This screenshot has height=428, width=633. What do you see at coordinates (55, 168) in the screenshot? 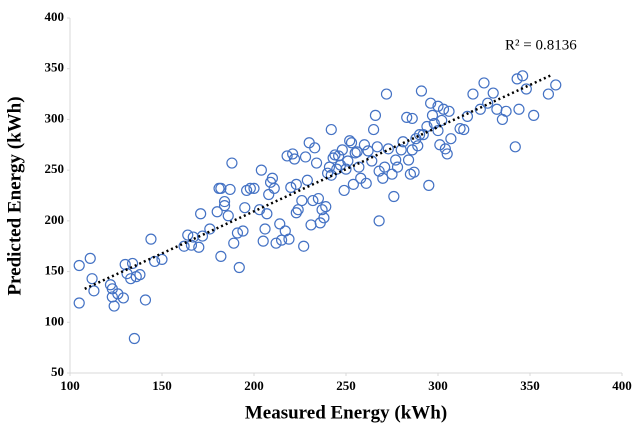
I see `y-tick-label: 250` at bounding box center [55, 168].